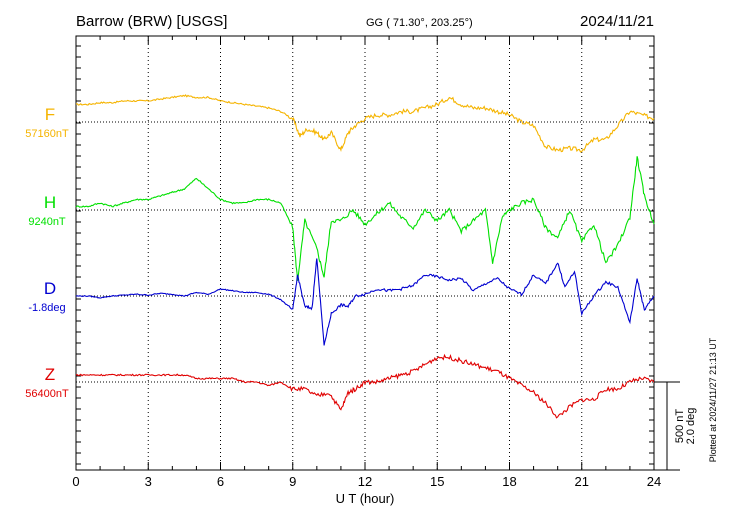  What do you see at coordinates (50, 202) in the screenshot?
I see `series-name-H: H` at bounding box center [50, 202].